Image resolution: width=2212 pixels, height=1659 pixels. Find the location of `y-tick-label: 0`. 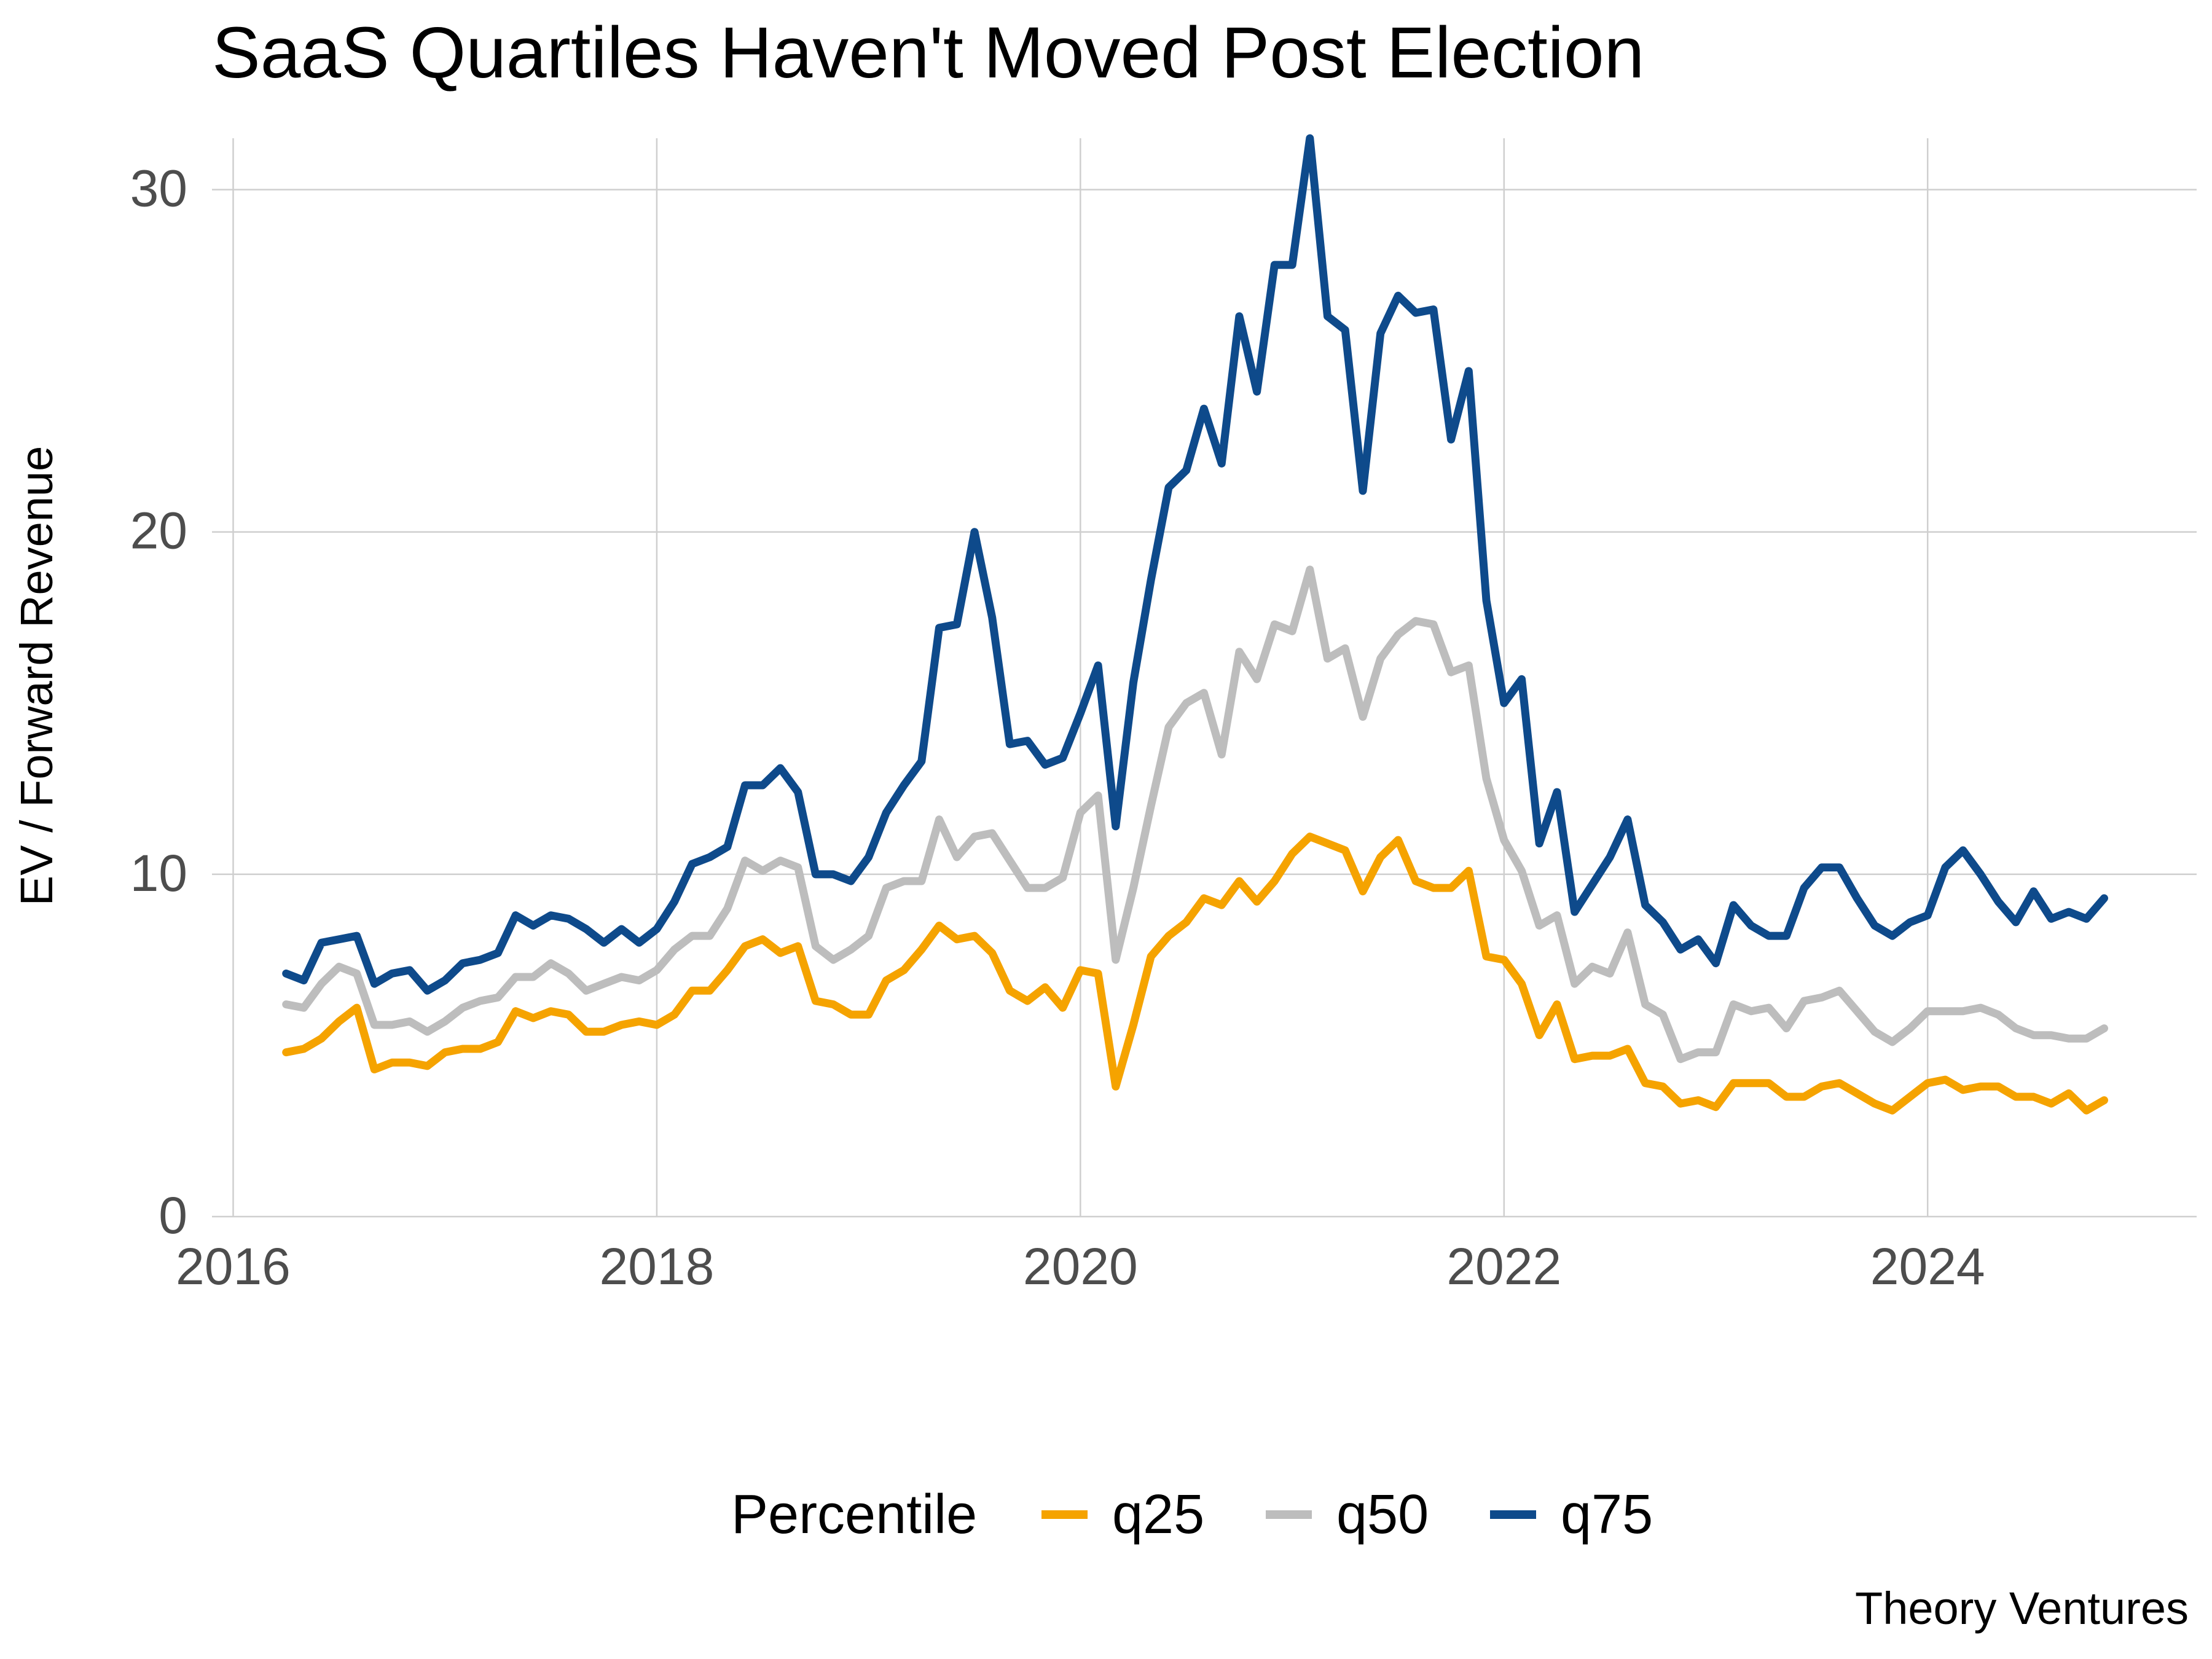

y-tick-label: 0 is located at coordinates (173, 1215).